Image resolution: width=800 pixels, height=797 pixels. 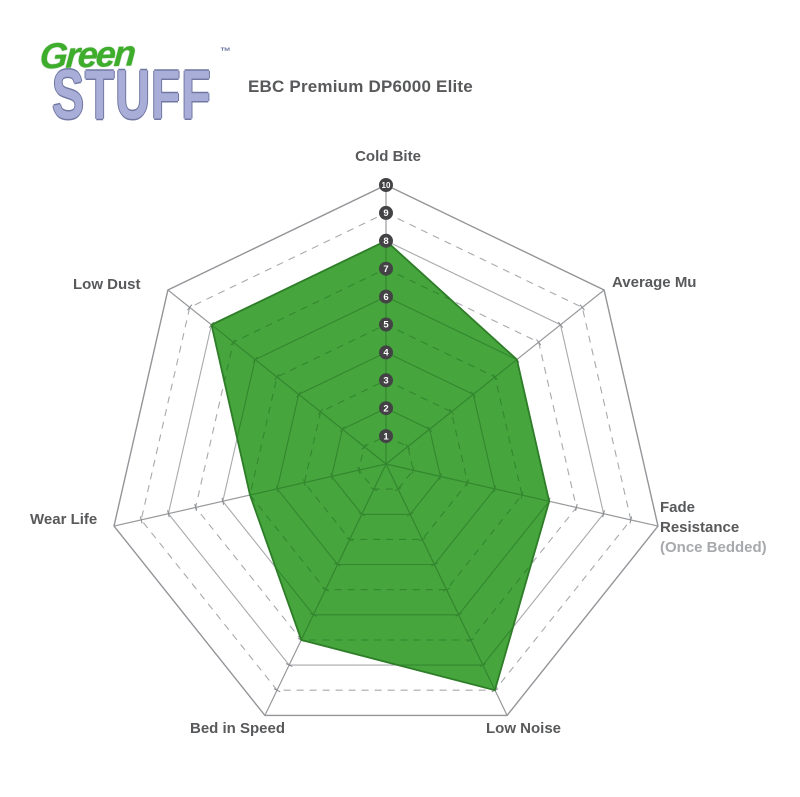 I want to click on scale-marker-label: 4, so click(x=386, y=353).